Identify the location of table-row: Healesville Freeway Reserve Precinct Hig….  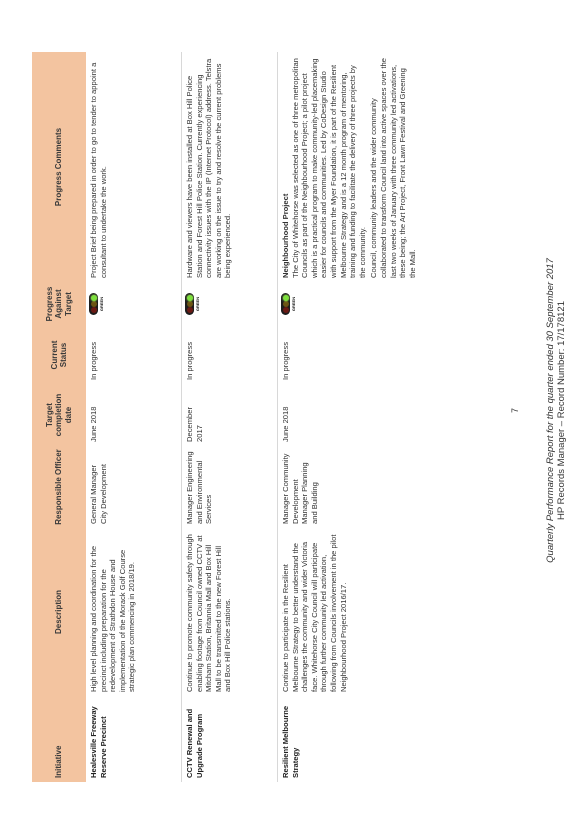
(134, 417).